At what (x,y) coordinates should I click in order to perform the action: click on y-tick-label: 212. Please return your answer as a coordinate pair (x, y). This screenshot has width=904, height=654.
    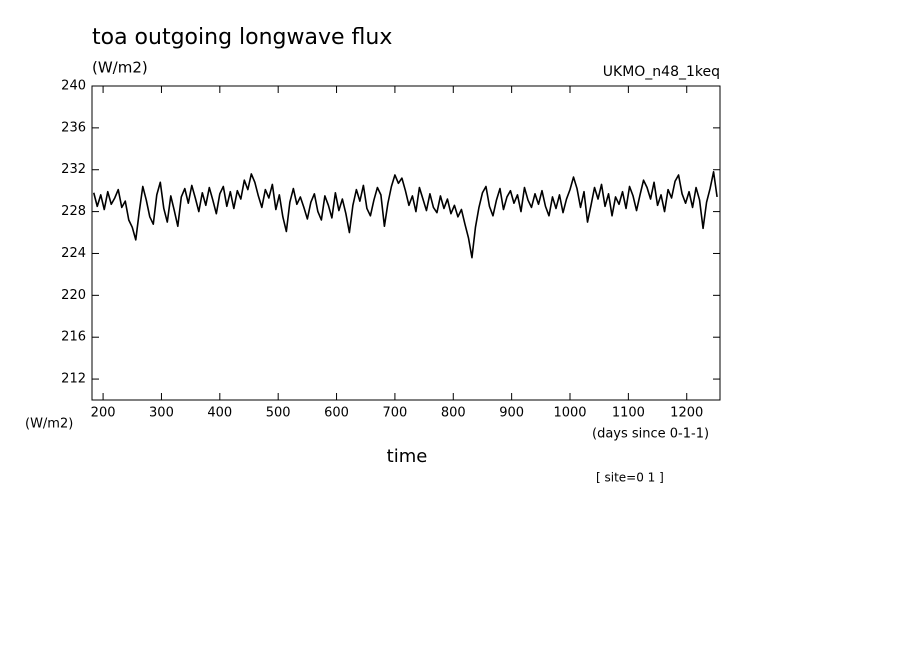
    Looking at the image, I should click on (73, 379).